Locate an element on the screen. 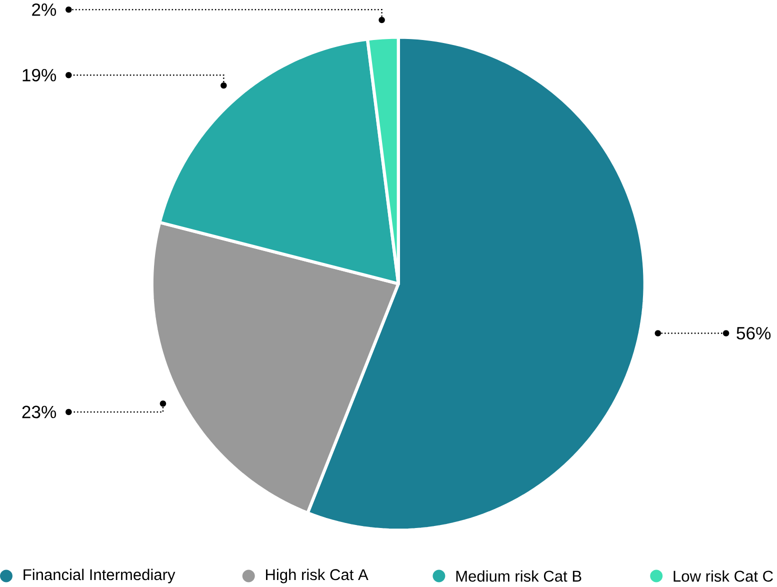 The width and height of the screenshot is (777, 587). legend-label: High risk Cat A is located at coordinates (317, 576).